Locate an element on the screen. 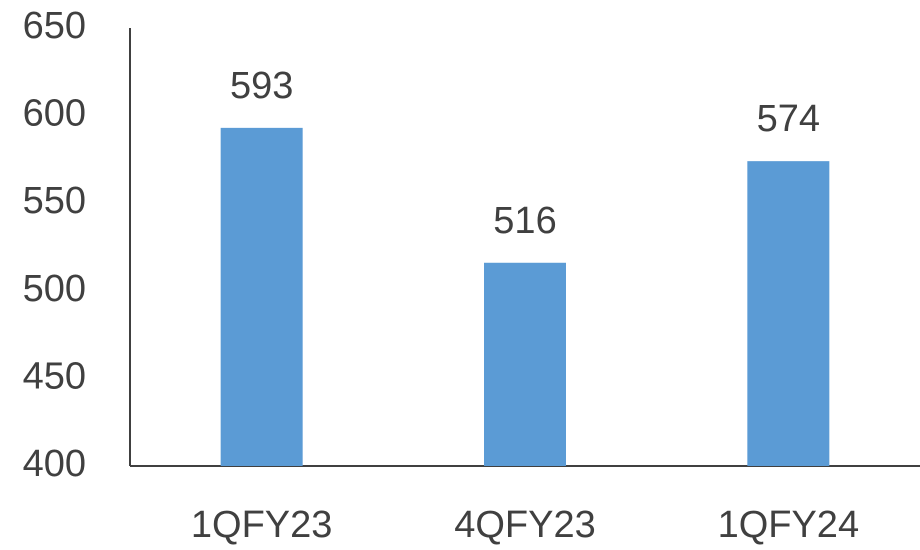  y-tick-label: 550 is located at coordinates (54, 201).